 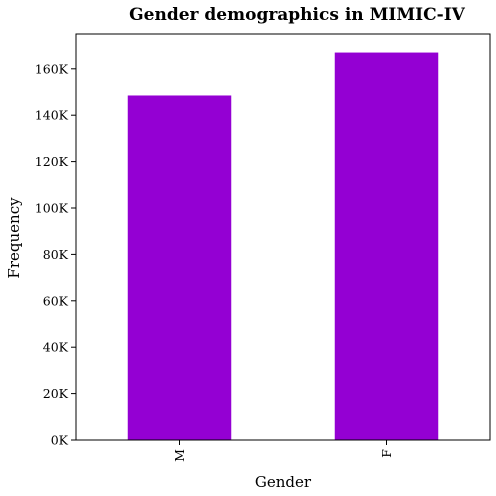 What do you see at coordinates (52, 161) in the screenshot?
I see `y-tick-label-6: 120K` at bounding box center [52, 161].